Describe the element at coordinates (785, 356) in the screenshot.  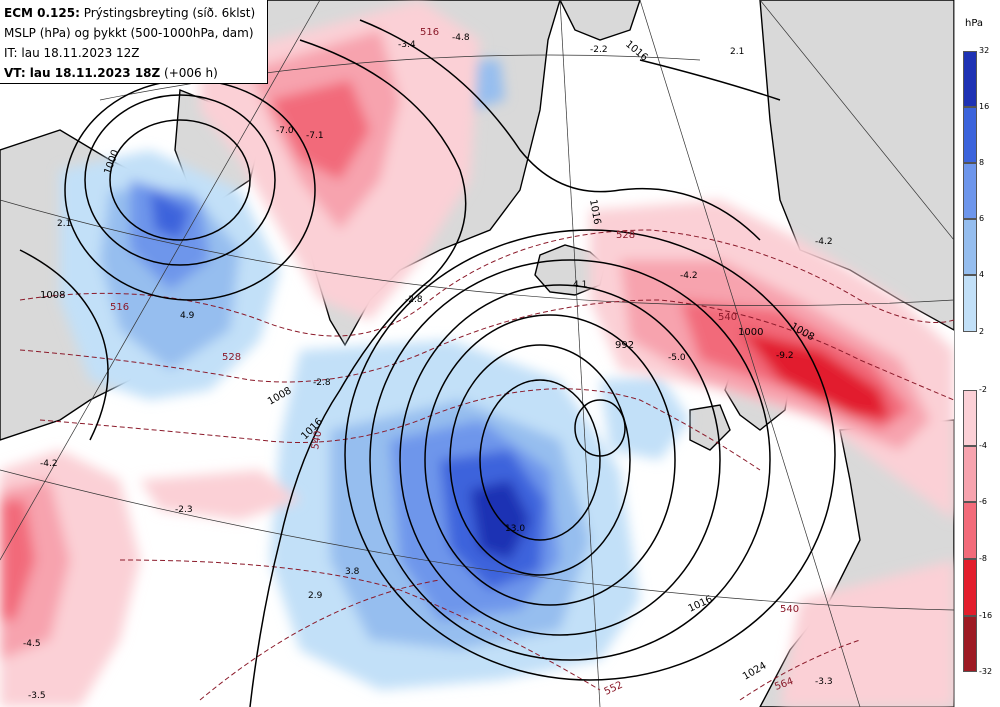
I see `tendency-value: -9.2` at that location.